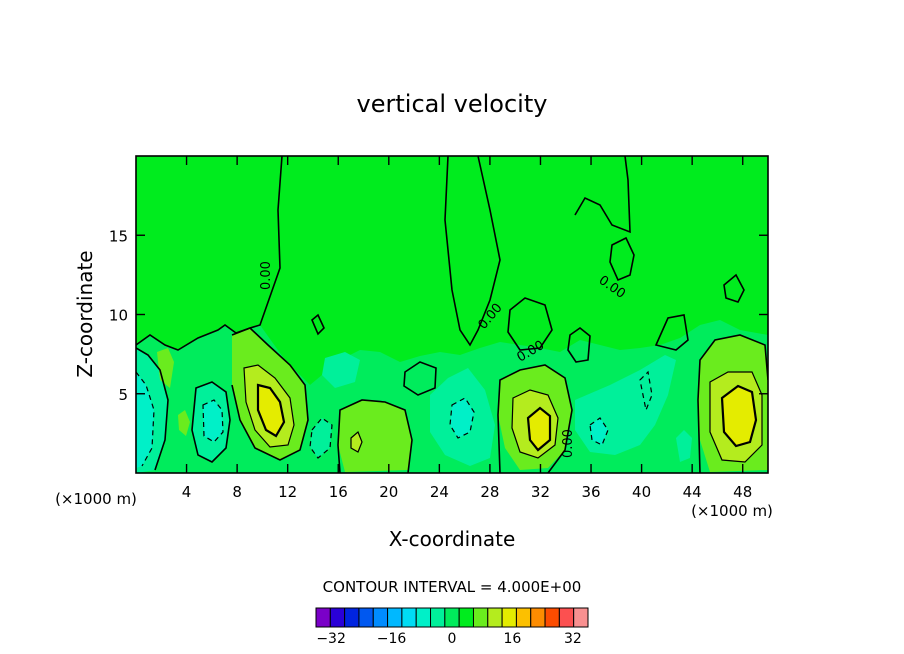 The width and height of the screenshot is (904, 654). I want to click on contour-region-updraft-3-core, so click(539, 429).